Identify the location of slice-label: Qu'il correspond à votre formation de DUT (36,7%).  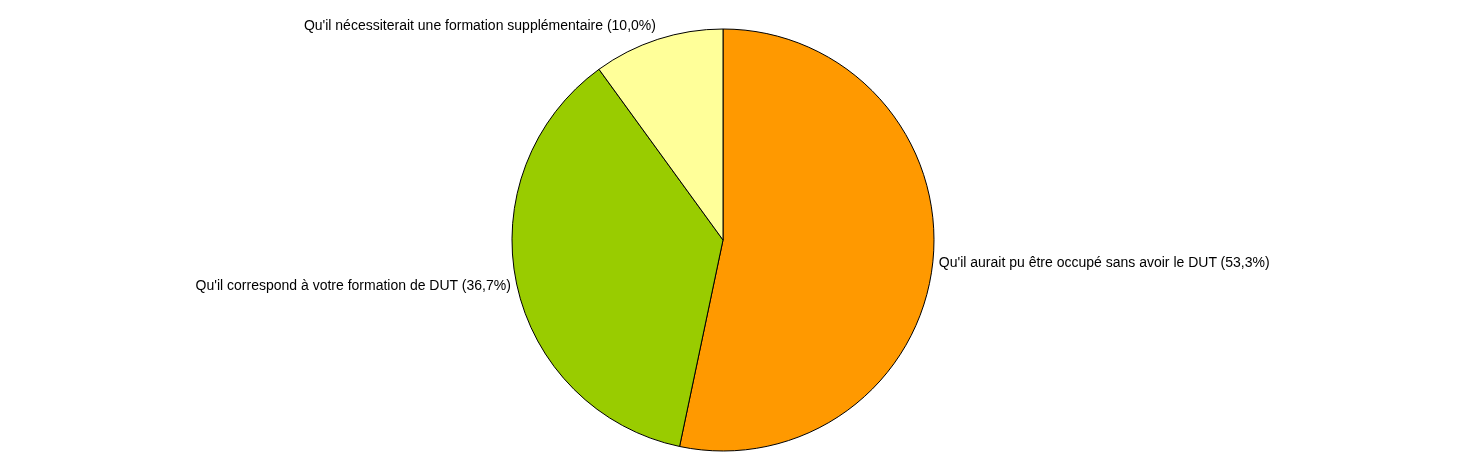
(353, 285).